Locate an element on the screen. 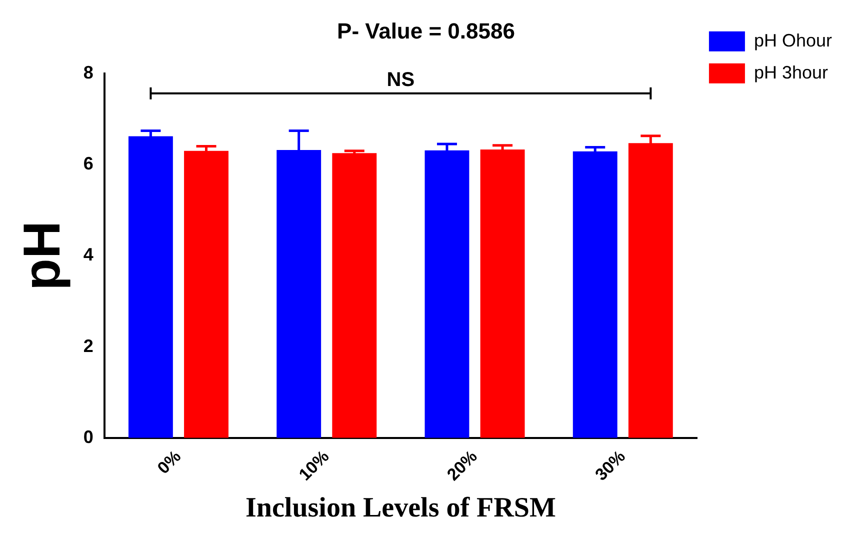 The image size is (846, 535). y-axis-title: pH is located at coordinates (43, 255).